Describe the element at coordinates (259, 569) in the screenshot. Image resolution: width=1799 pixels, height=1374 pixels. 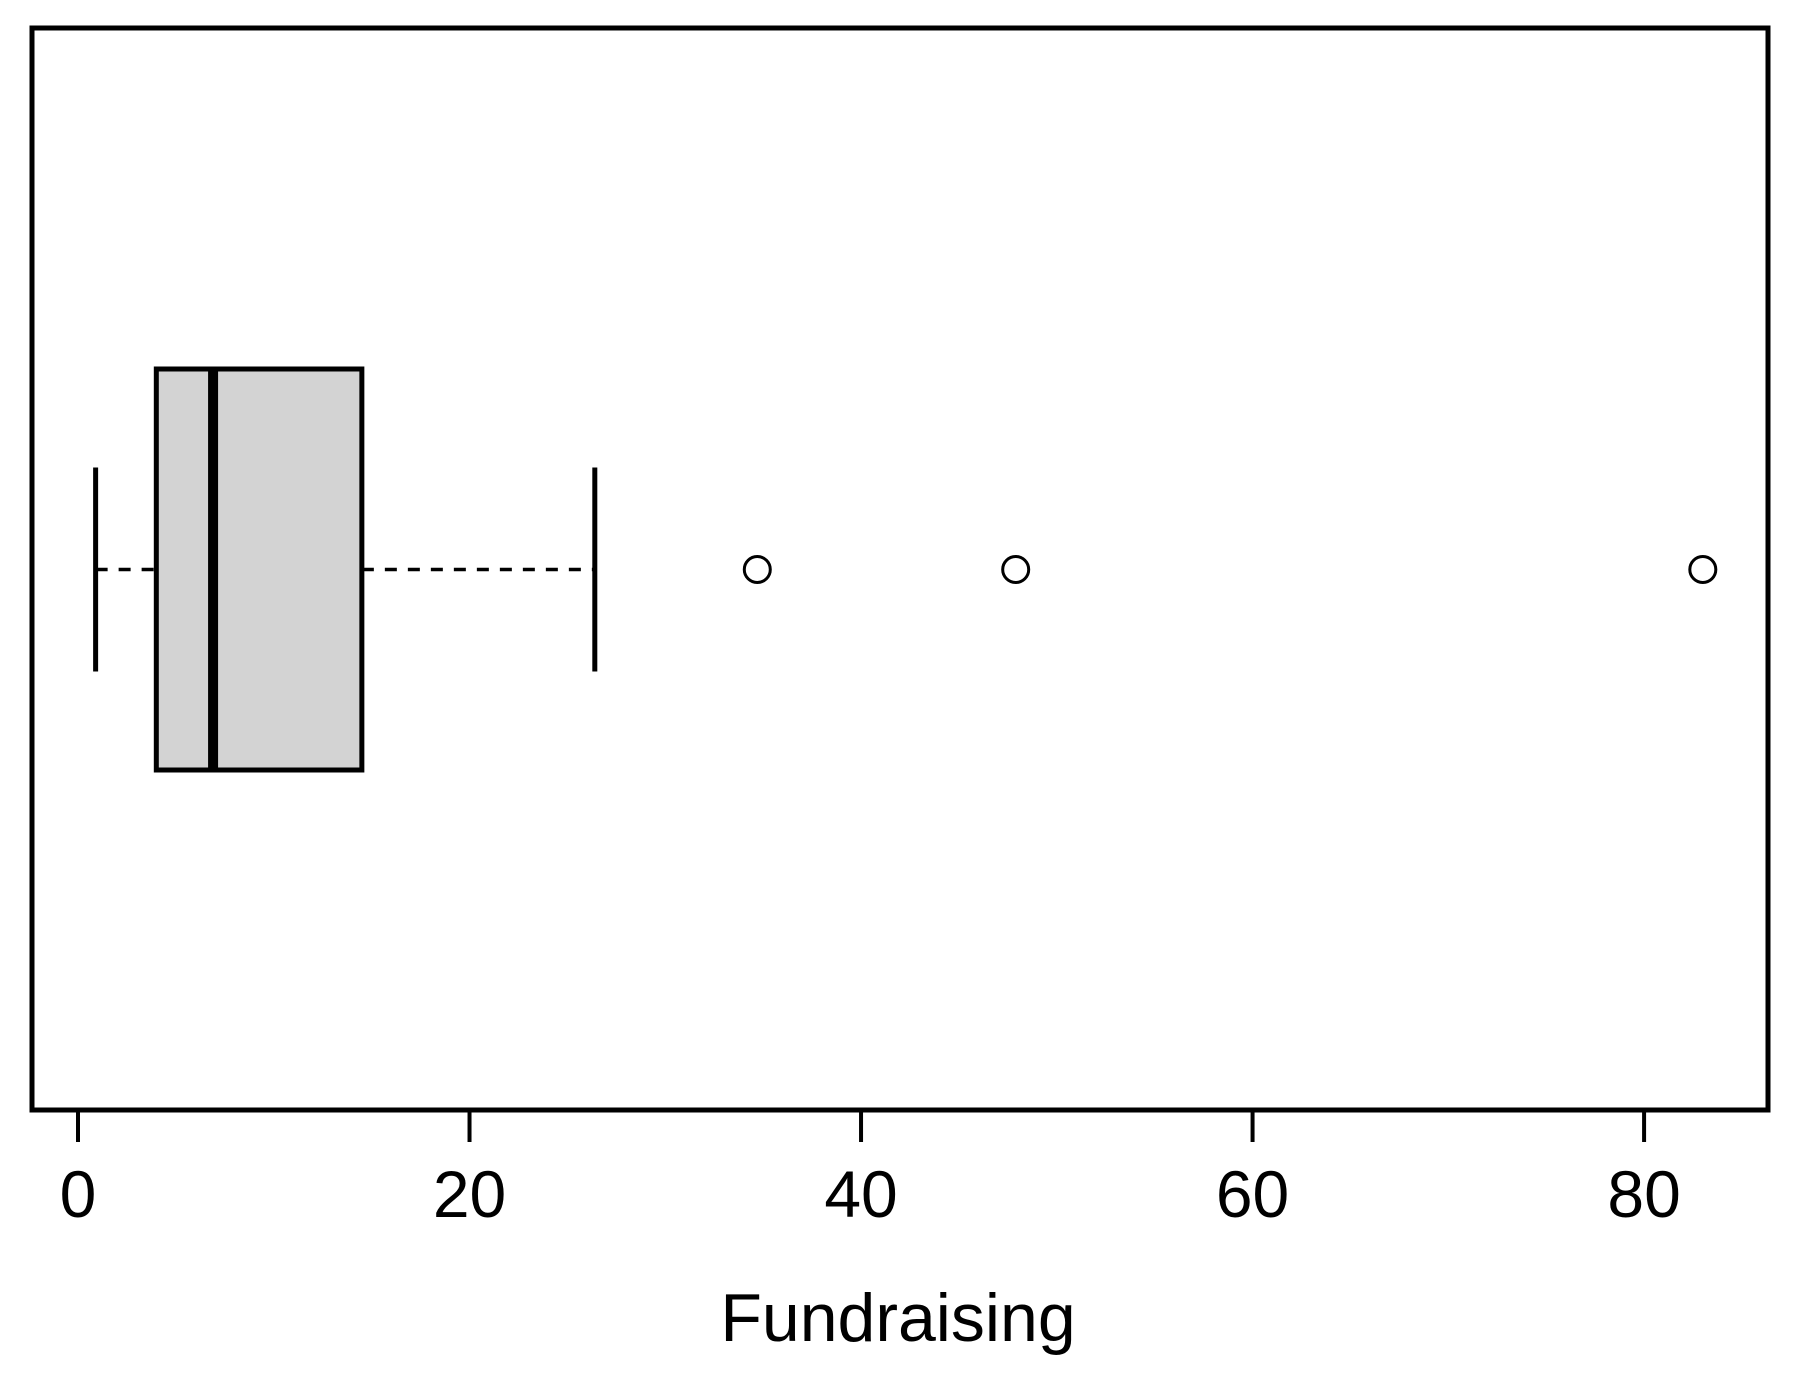
I see `iqr-box` at that location.